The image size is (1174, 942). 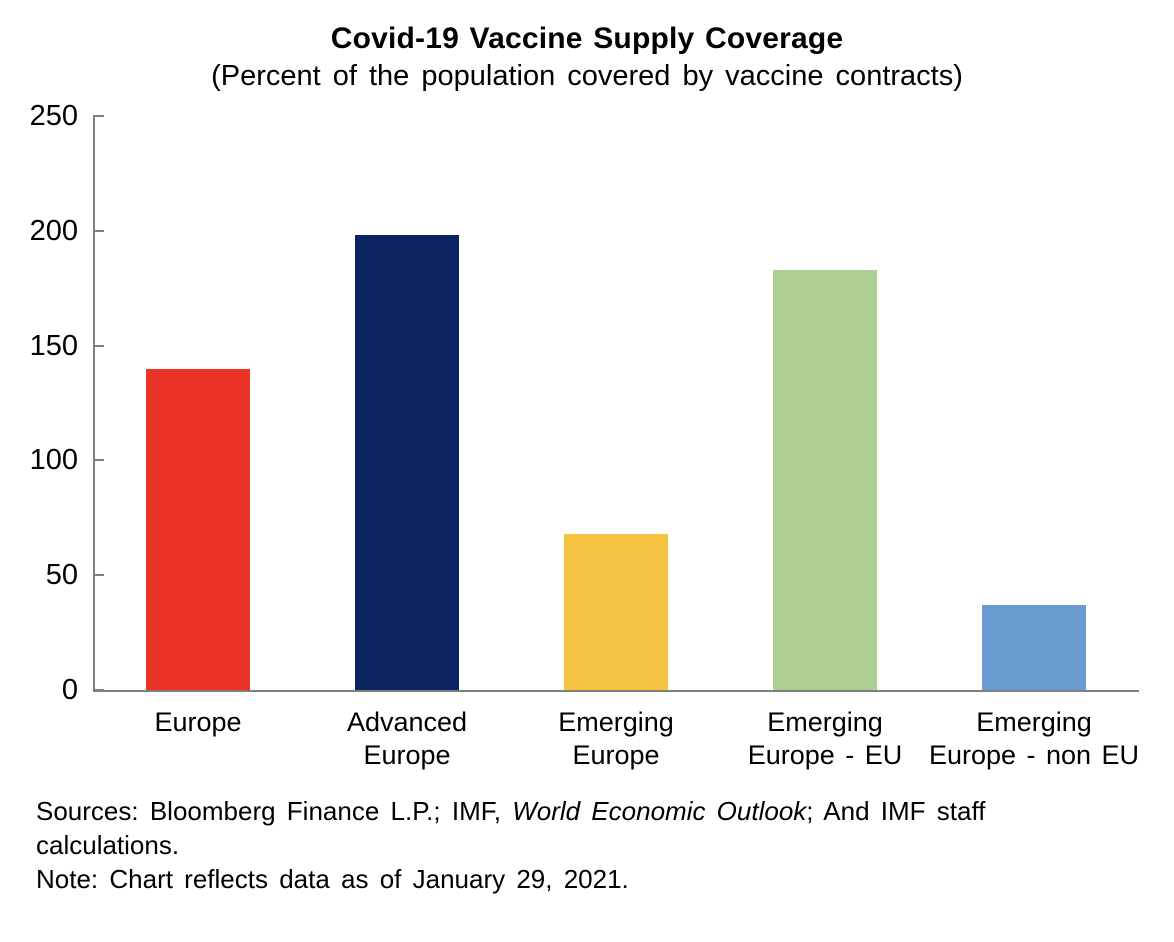 I want to click on x-tick-label: Emerging Europe, so click(x=616, y=739).